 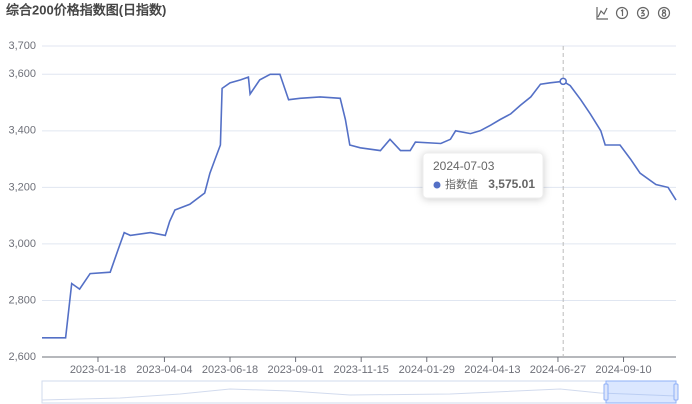 What do you see at coordinates (492, 370) in the screenshot?
I see `x-tick-label: 2024-04-13` at bounding box center [492, 370].